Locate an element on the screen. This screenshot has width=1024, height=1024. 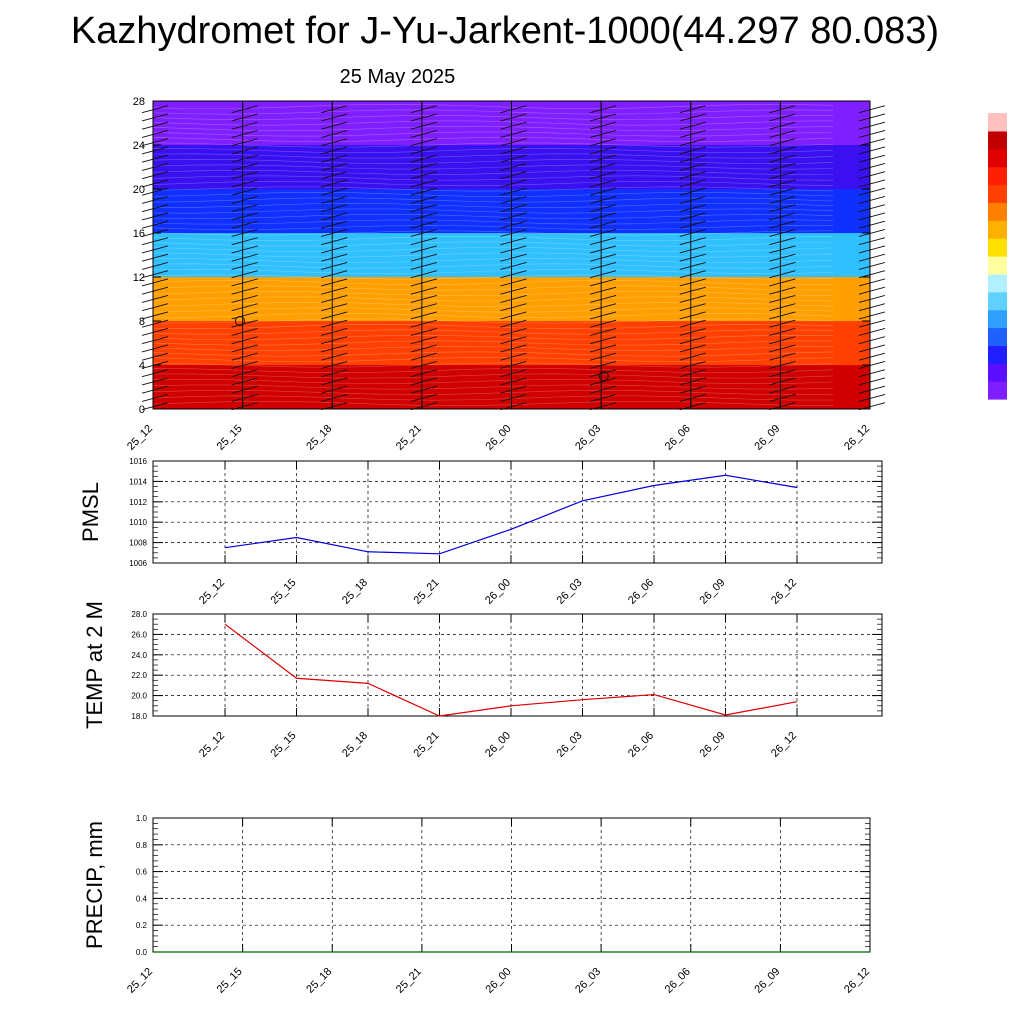
y-tick-label: 26.0 is located at coordinates (139, 634).